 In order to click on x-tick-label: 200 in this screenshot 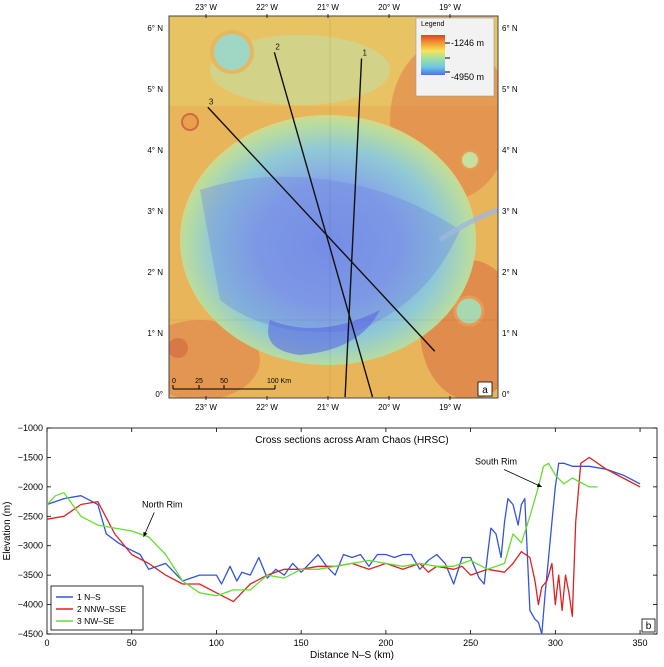, I will do `click(385, 643)`.